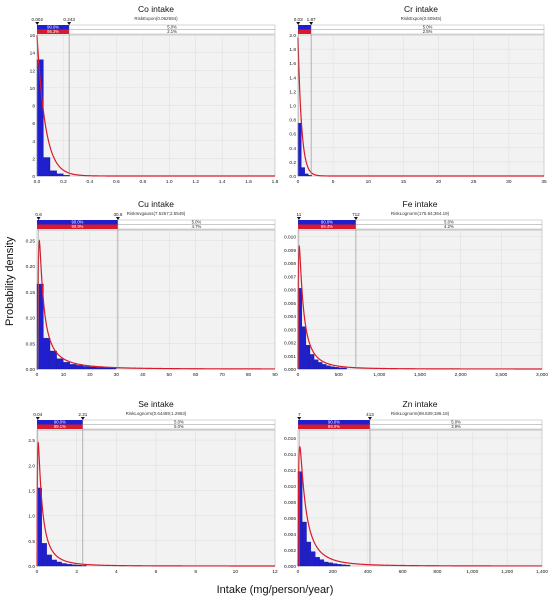 The image size is (550, 602). Describe the element at coordinates (275, 375) in the screenshot. I see `x-tick-label: 90` at that location.